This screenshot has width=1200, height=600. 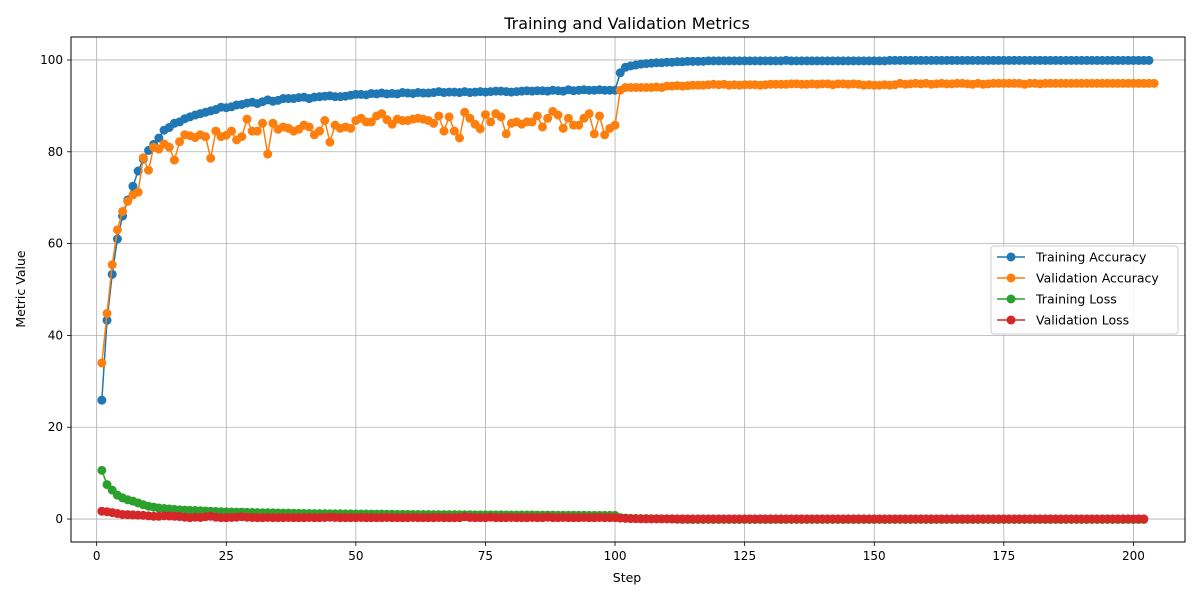 What do you see at coordinates (623, 515) in the screenshot?
I see `validation-loss-series` at bounding box center [623, 515].